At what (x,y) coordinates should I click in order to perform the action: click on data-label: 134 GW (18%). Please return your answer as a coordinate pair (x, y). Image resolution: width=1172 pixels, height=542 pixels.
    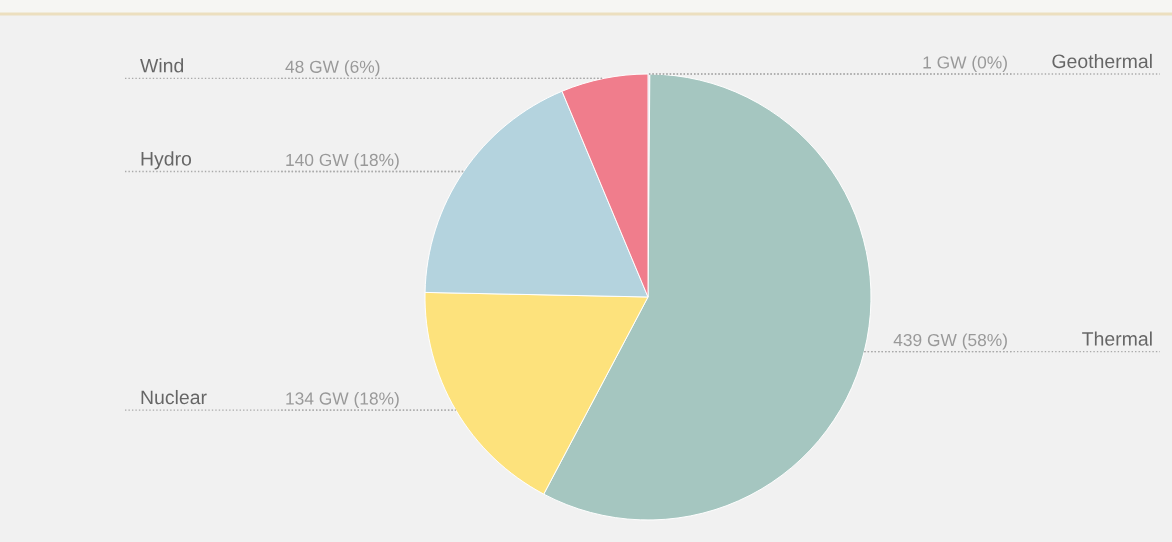
    Looking at the image, I should click on (342, 400).